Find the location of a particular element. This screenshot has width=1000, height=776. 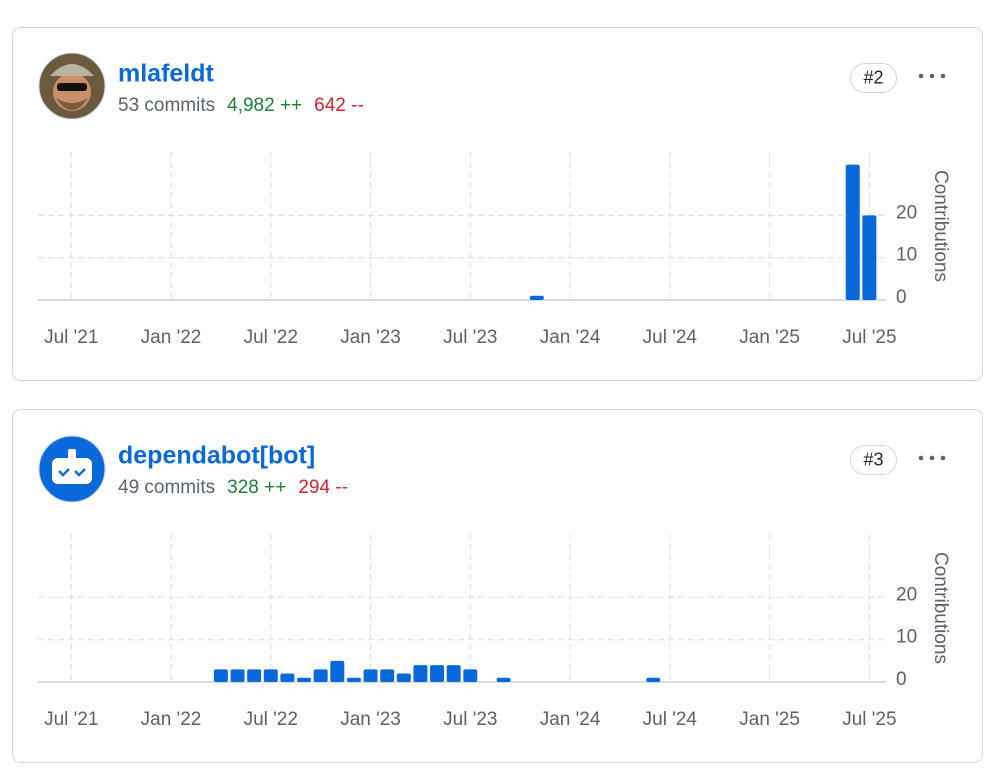

avatar-robot-eyes is located at coordinates (72, 472).